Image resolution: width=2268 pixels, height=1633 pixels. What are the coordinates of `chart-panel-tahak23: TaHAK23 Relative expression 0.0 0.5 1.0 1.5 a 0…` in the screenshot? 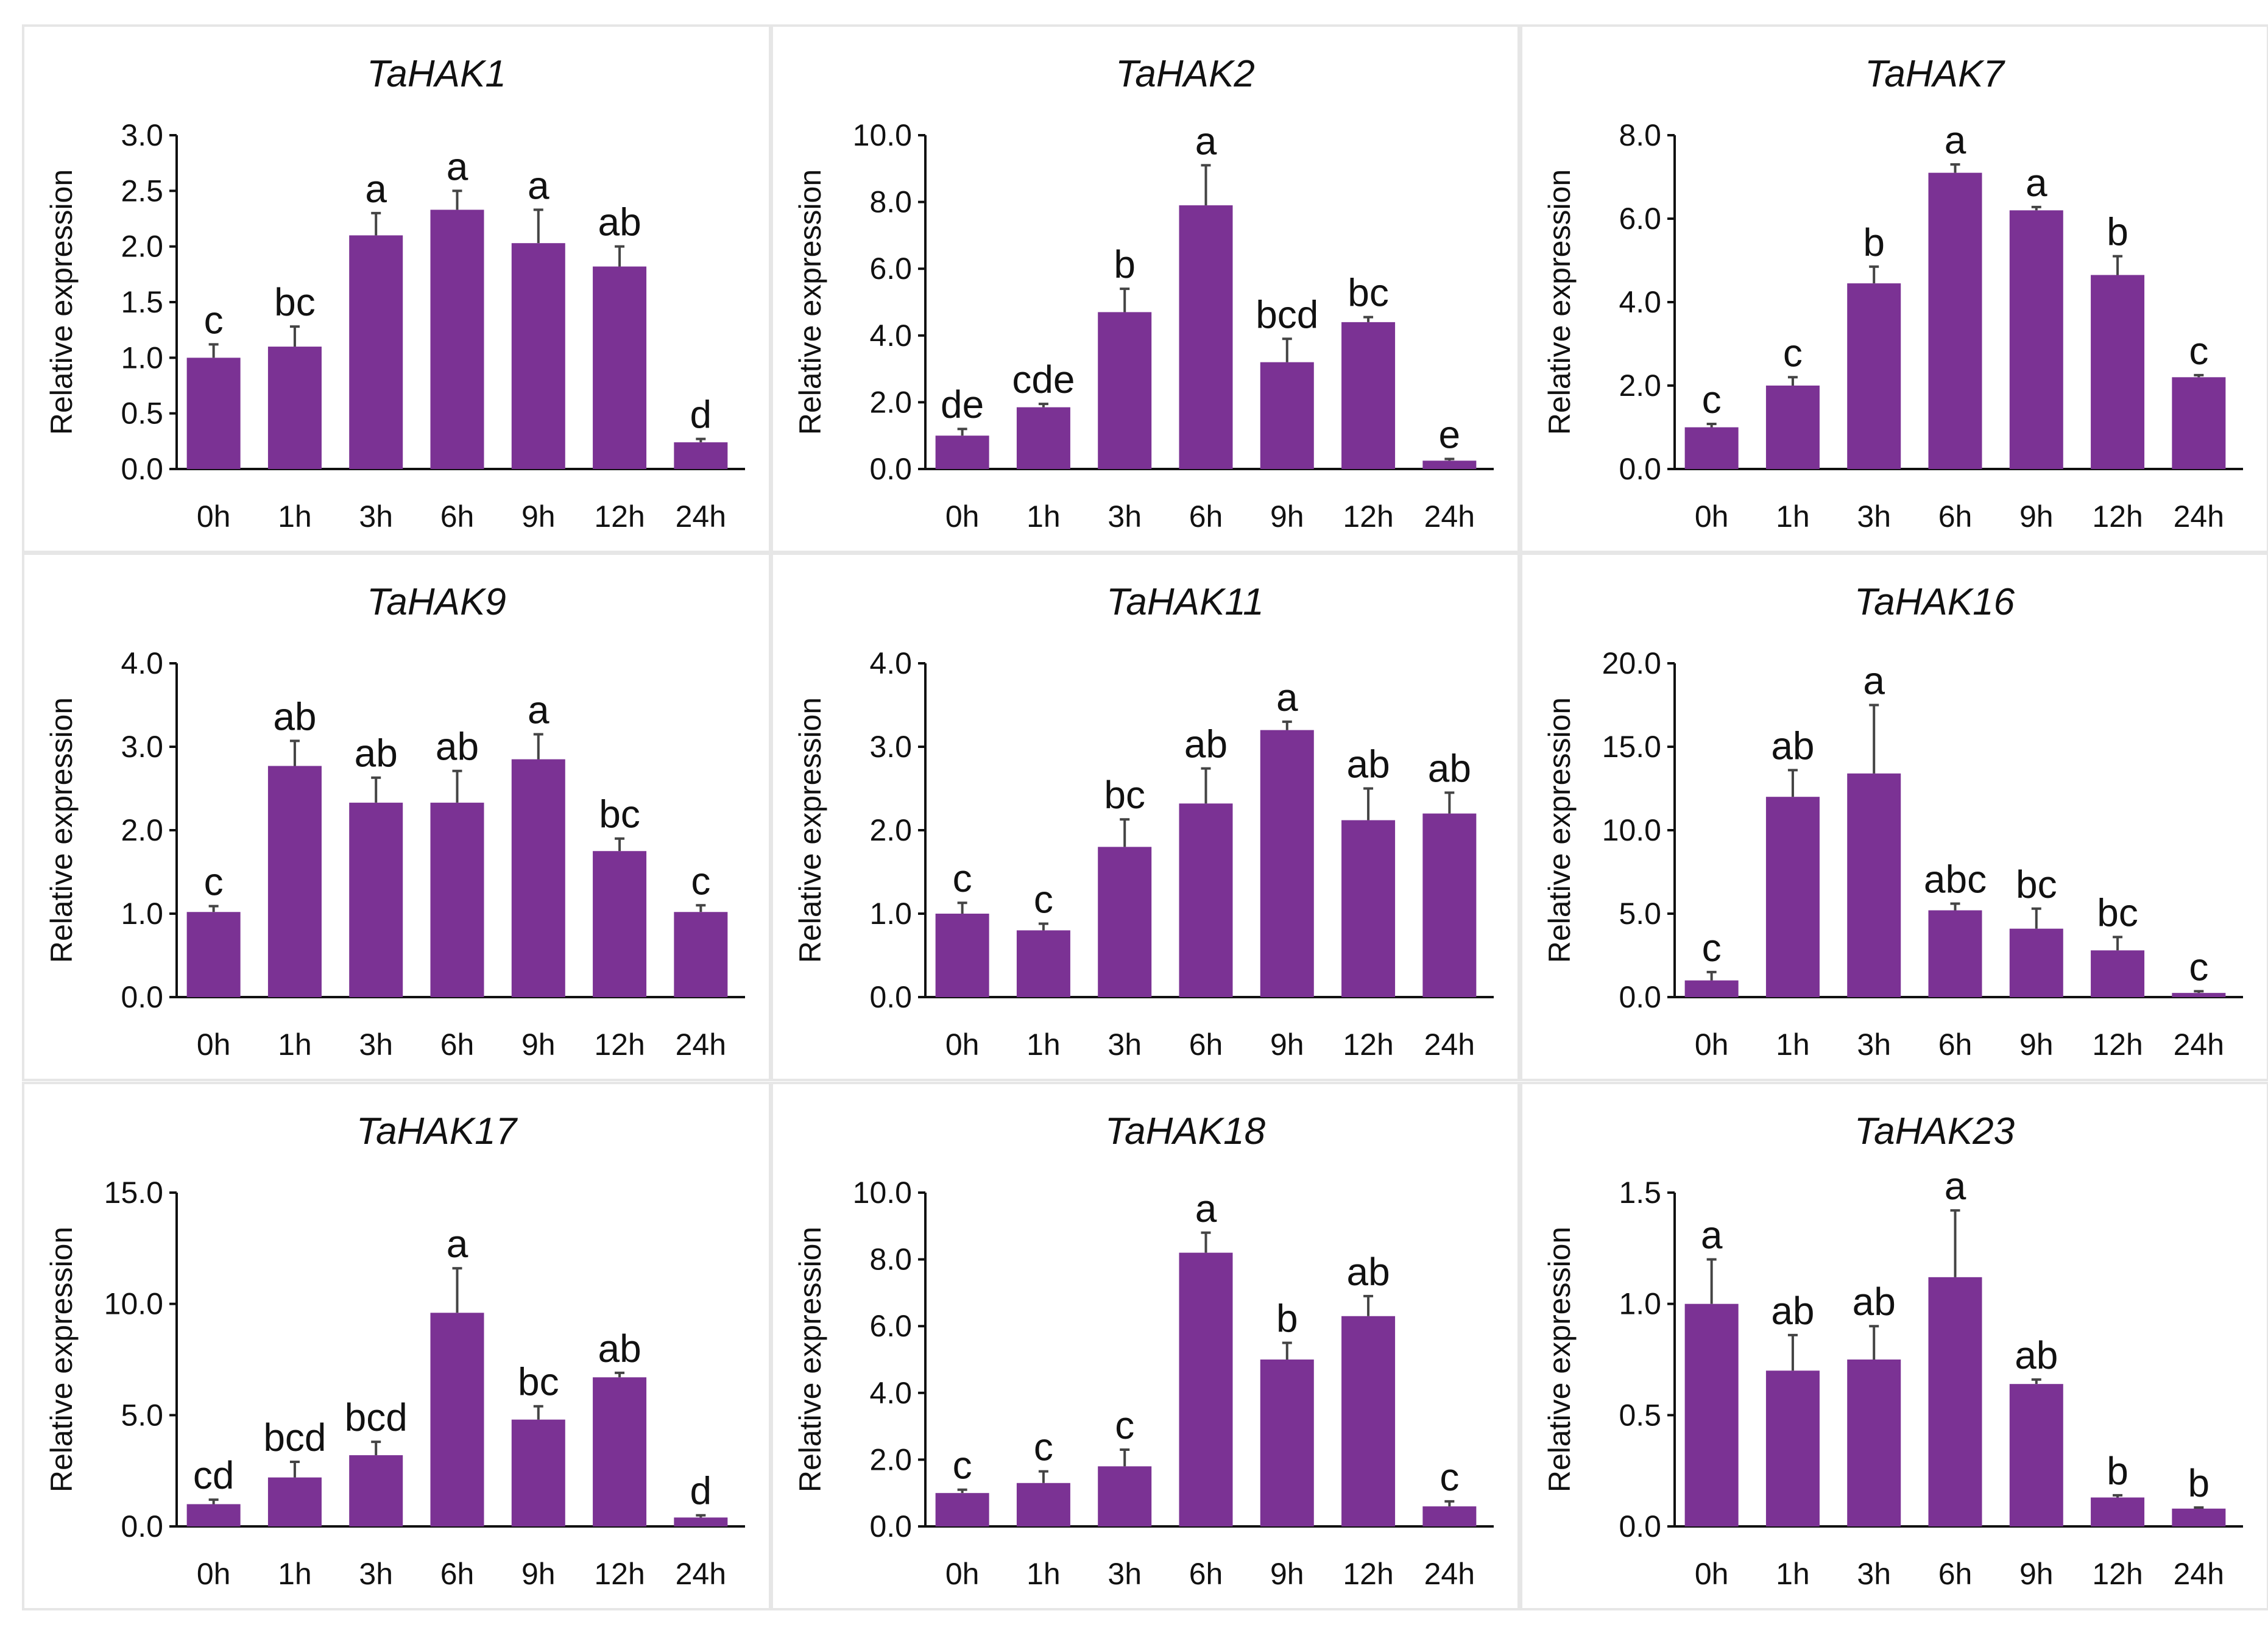 It's located at (1894, 1346).